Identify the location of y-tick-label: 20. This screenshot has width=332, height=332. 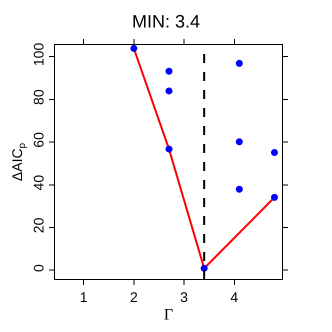
(38, 225).